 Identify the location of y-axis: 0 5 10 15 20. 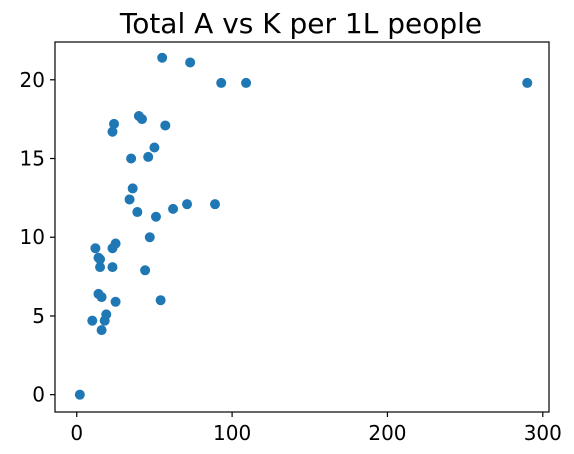
(37, 237).